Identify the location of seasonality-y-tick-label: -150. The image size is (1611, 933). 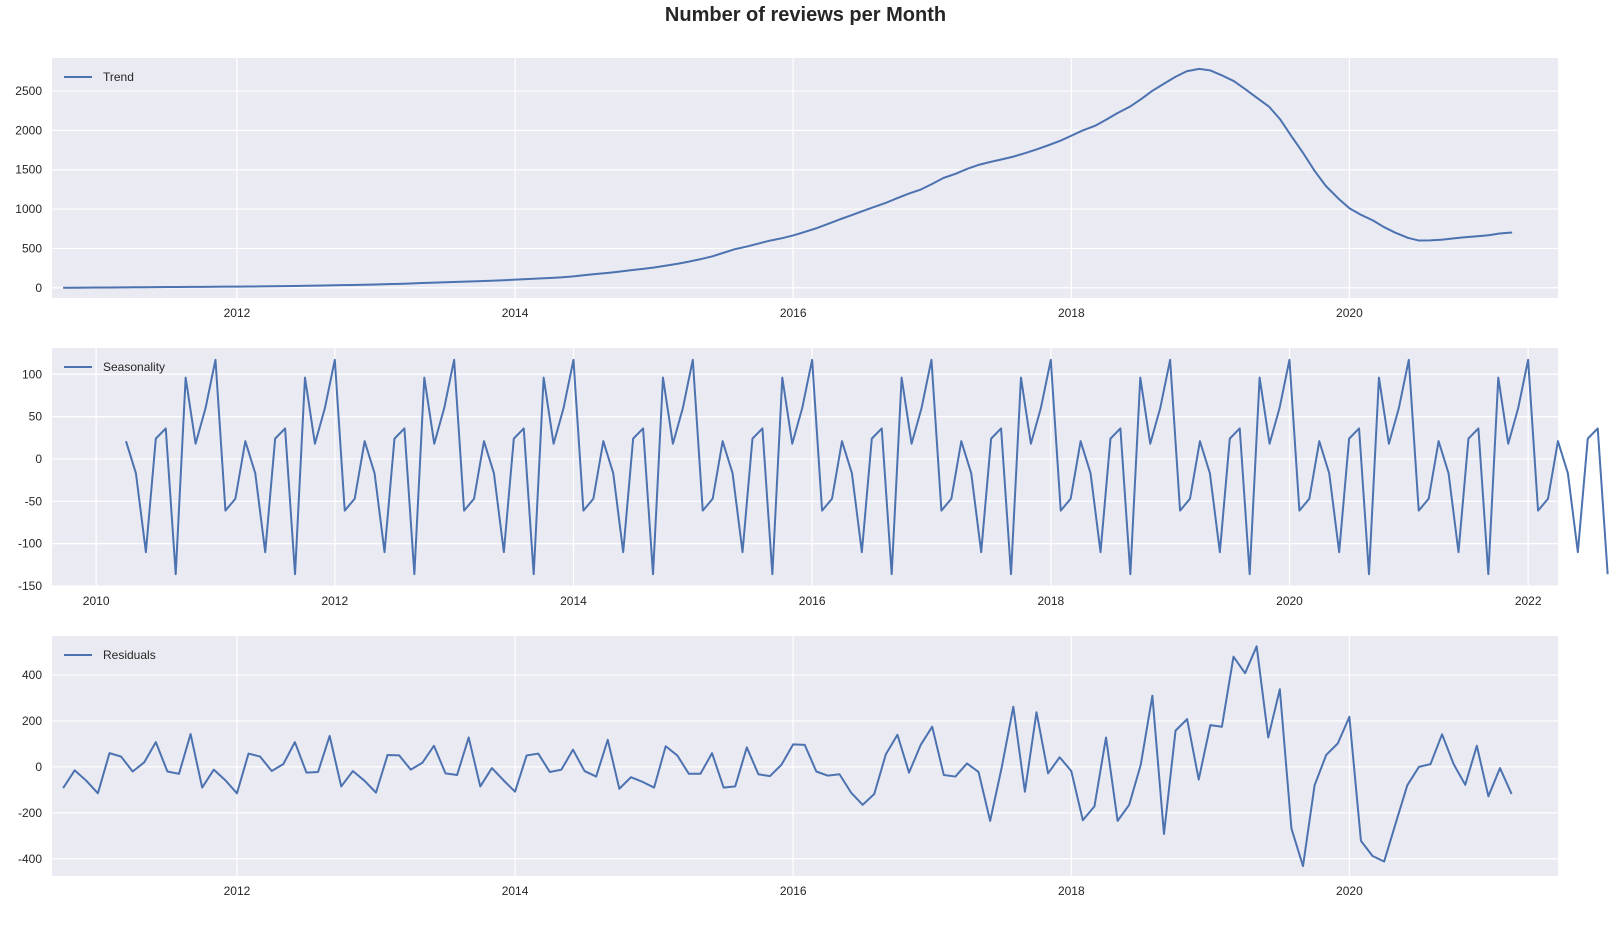
(30, 586).